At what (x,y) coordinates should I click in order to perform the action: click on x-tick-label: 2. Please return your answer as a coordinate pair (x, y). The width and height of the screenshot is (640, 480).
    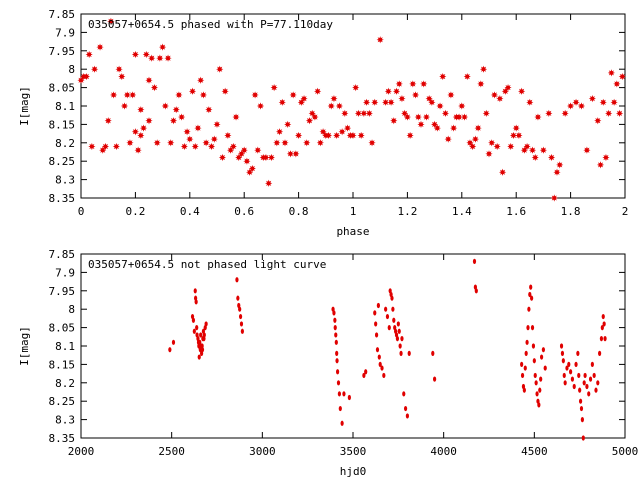
    Looking at the image, I should click on (625, 211).